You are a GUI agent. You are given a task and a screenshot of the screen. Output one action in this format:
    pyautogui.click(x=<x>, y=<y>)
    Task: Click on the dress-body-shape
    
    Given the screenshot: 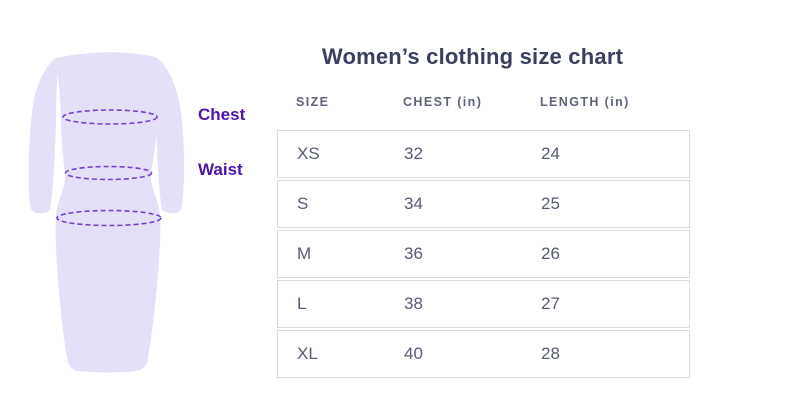 What is the action you would take?
    pyautogui.click(x=108, y=212)
    